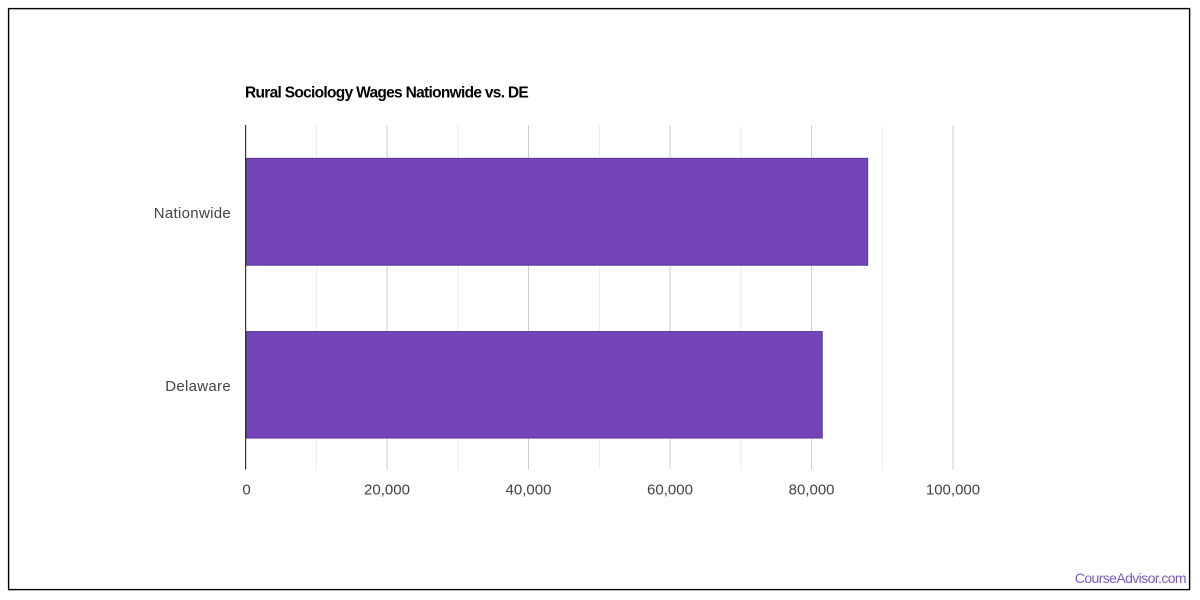 The height and width of the screenshot is (600, 1200). What do you see at coordinates (387, 490) in the screenshot?
I see `svg-text: 20,000` at bounding box center [387, 490].